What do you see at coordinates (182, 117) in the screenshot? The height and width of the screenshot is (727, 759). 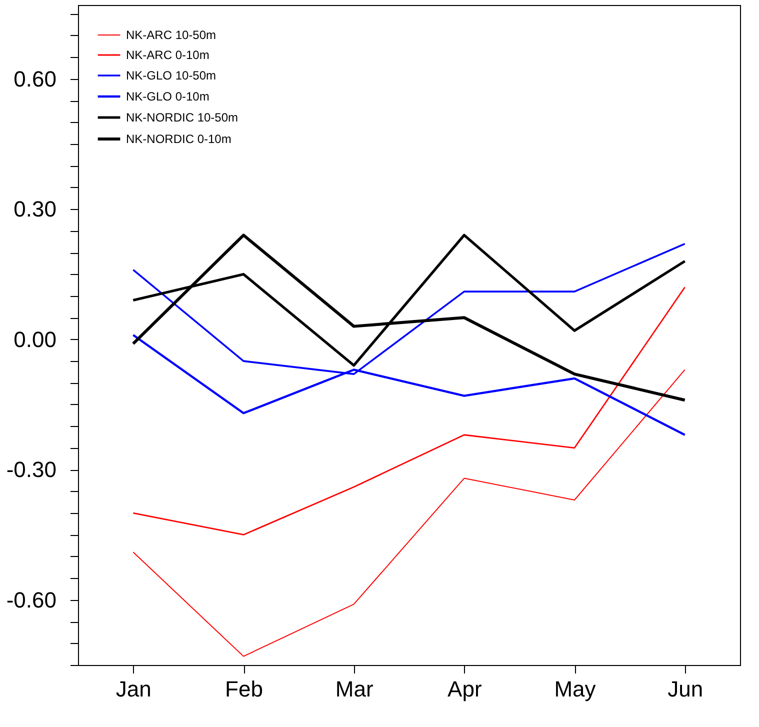 I see `legend-label: NK-NORDIC 10-50m` at bounding box center [182, 117].